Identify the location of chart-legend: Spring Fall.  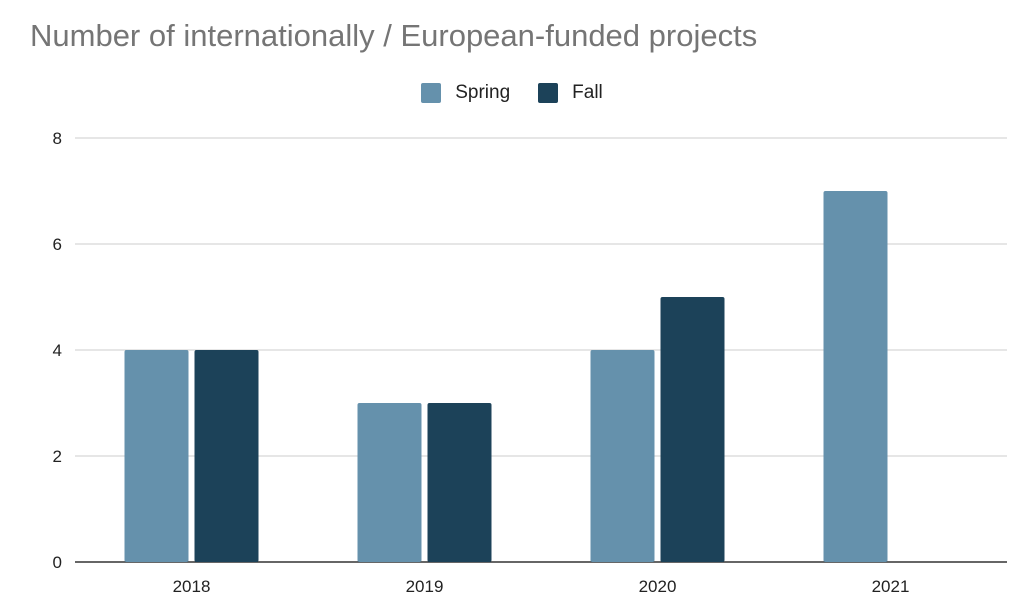
(512, 93).